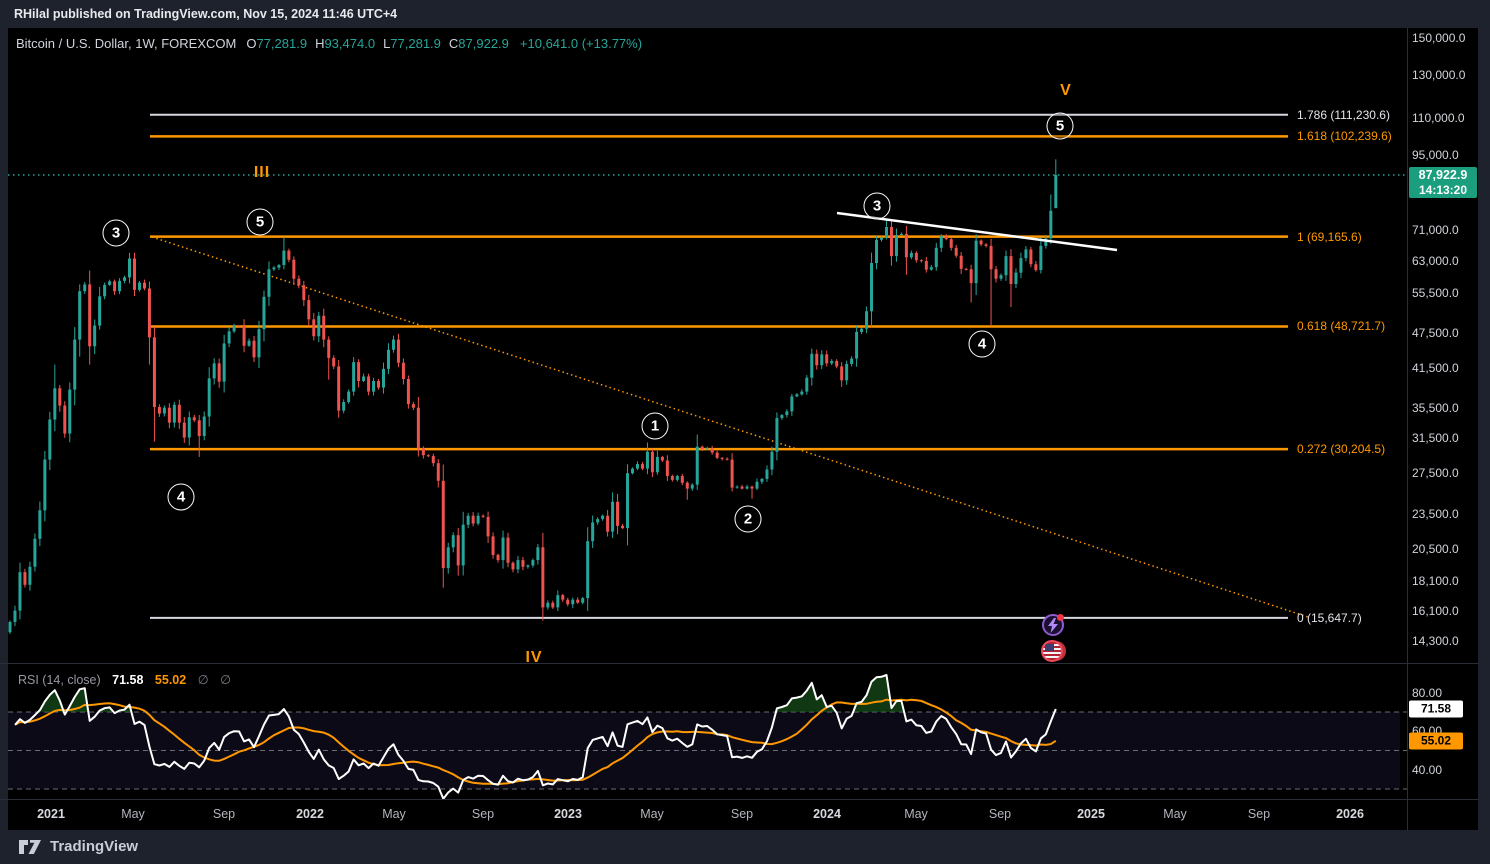 The width and height of the screenshot is (1490, 864). What do you see at coordinates (124, 679) in the screenshot?
I see `rsi-indicator-header: RSI (14, close) 71.58 55.02 ∅ ∅` at bounding box center [124, 679].